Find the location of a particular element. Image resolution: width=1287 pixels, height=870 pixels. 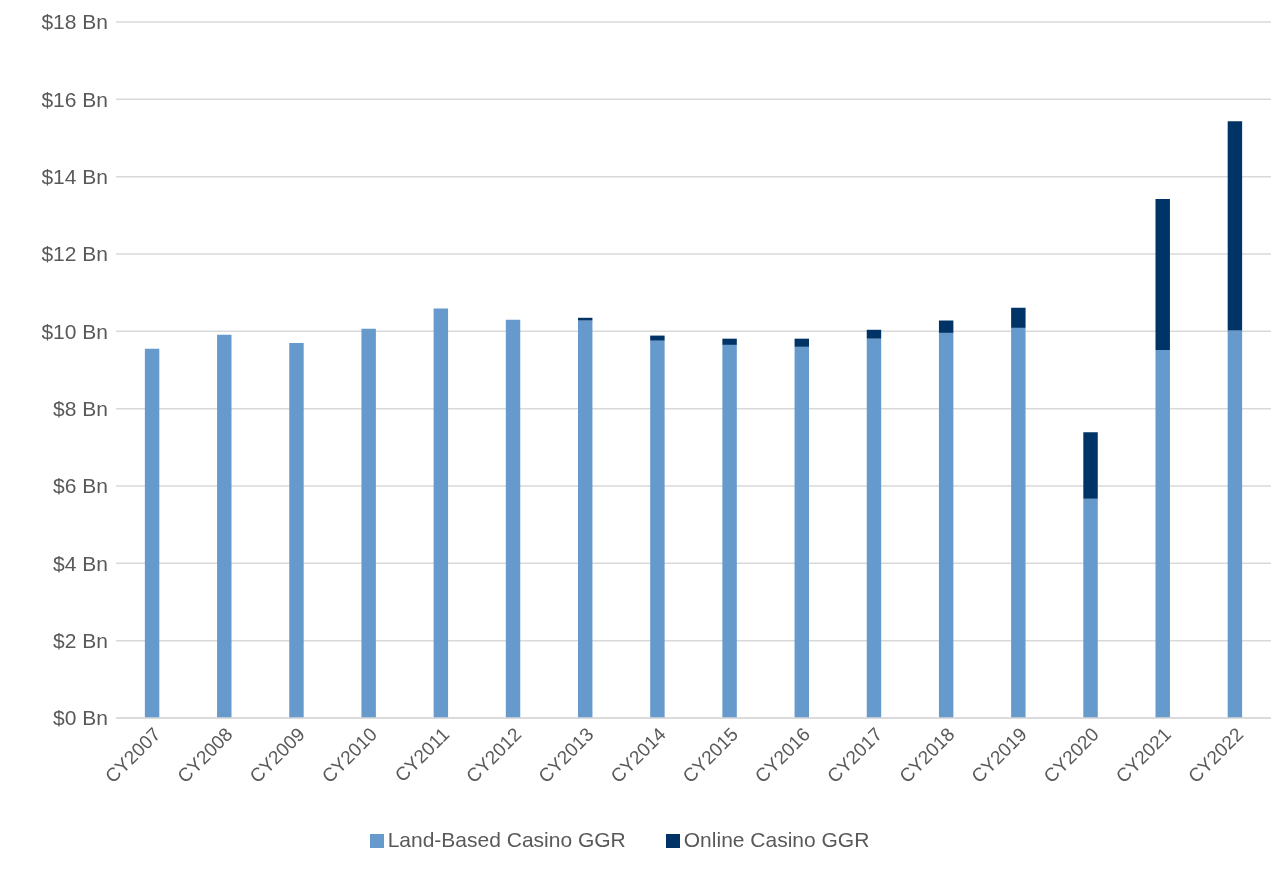

y-tick-label: $8 Bn is located at coordinates (80, 409).